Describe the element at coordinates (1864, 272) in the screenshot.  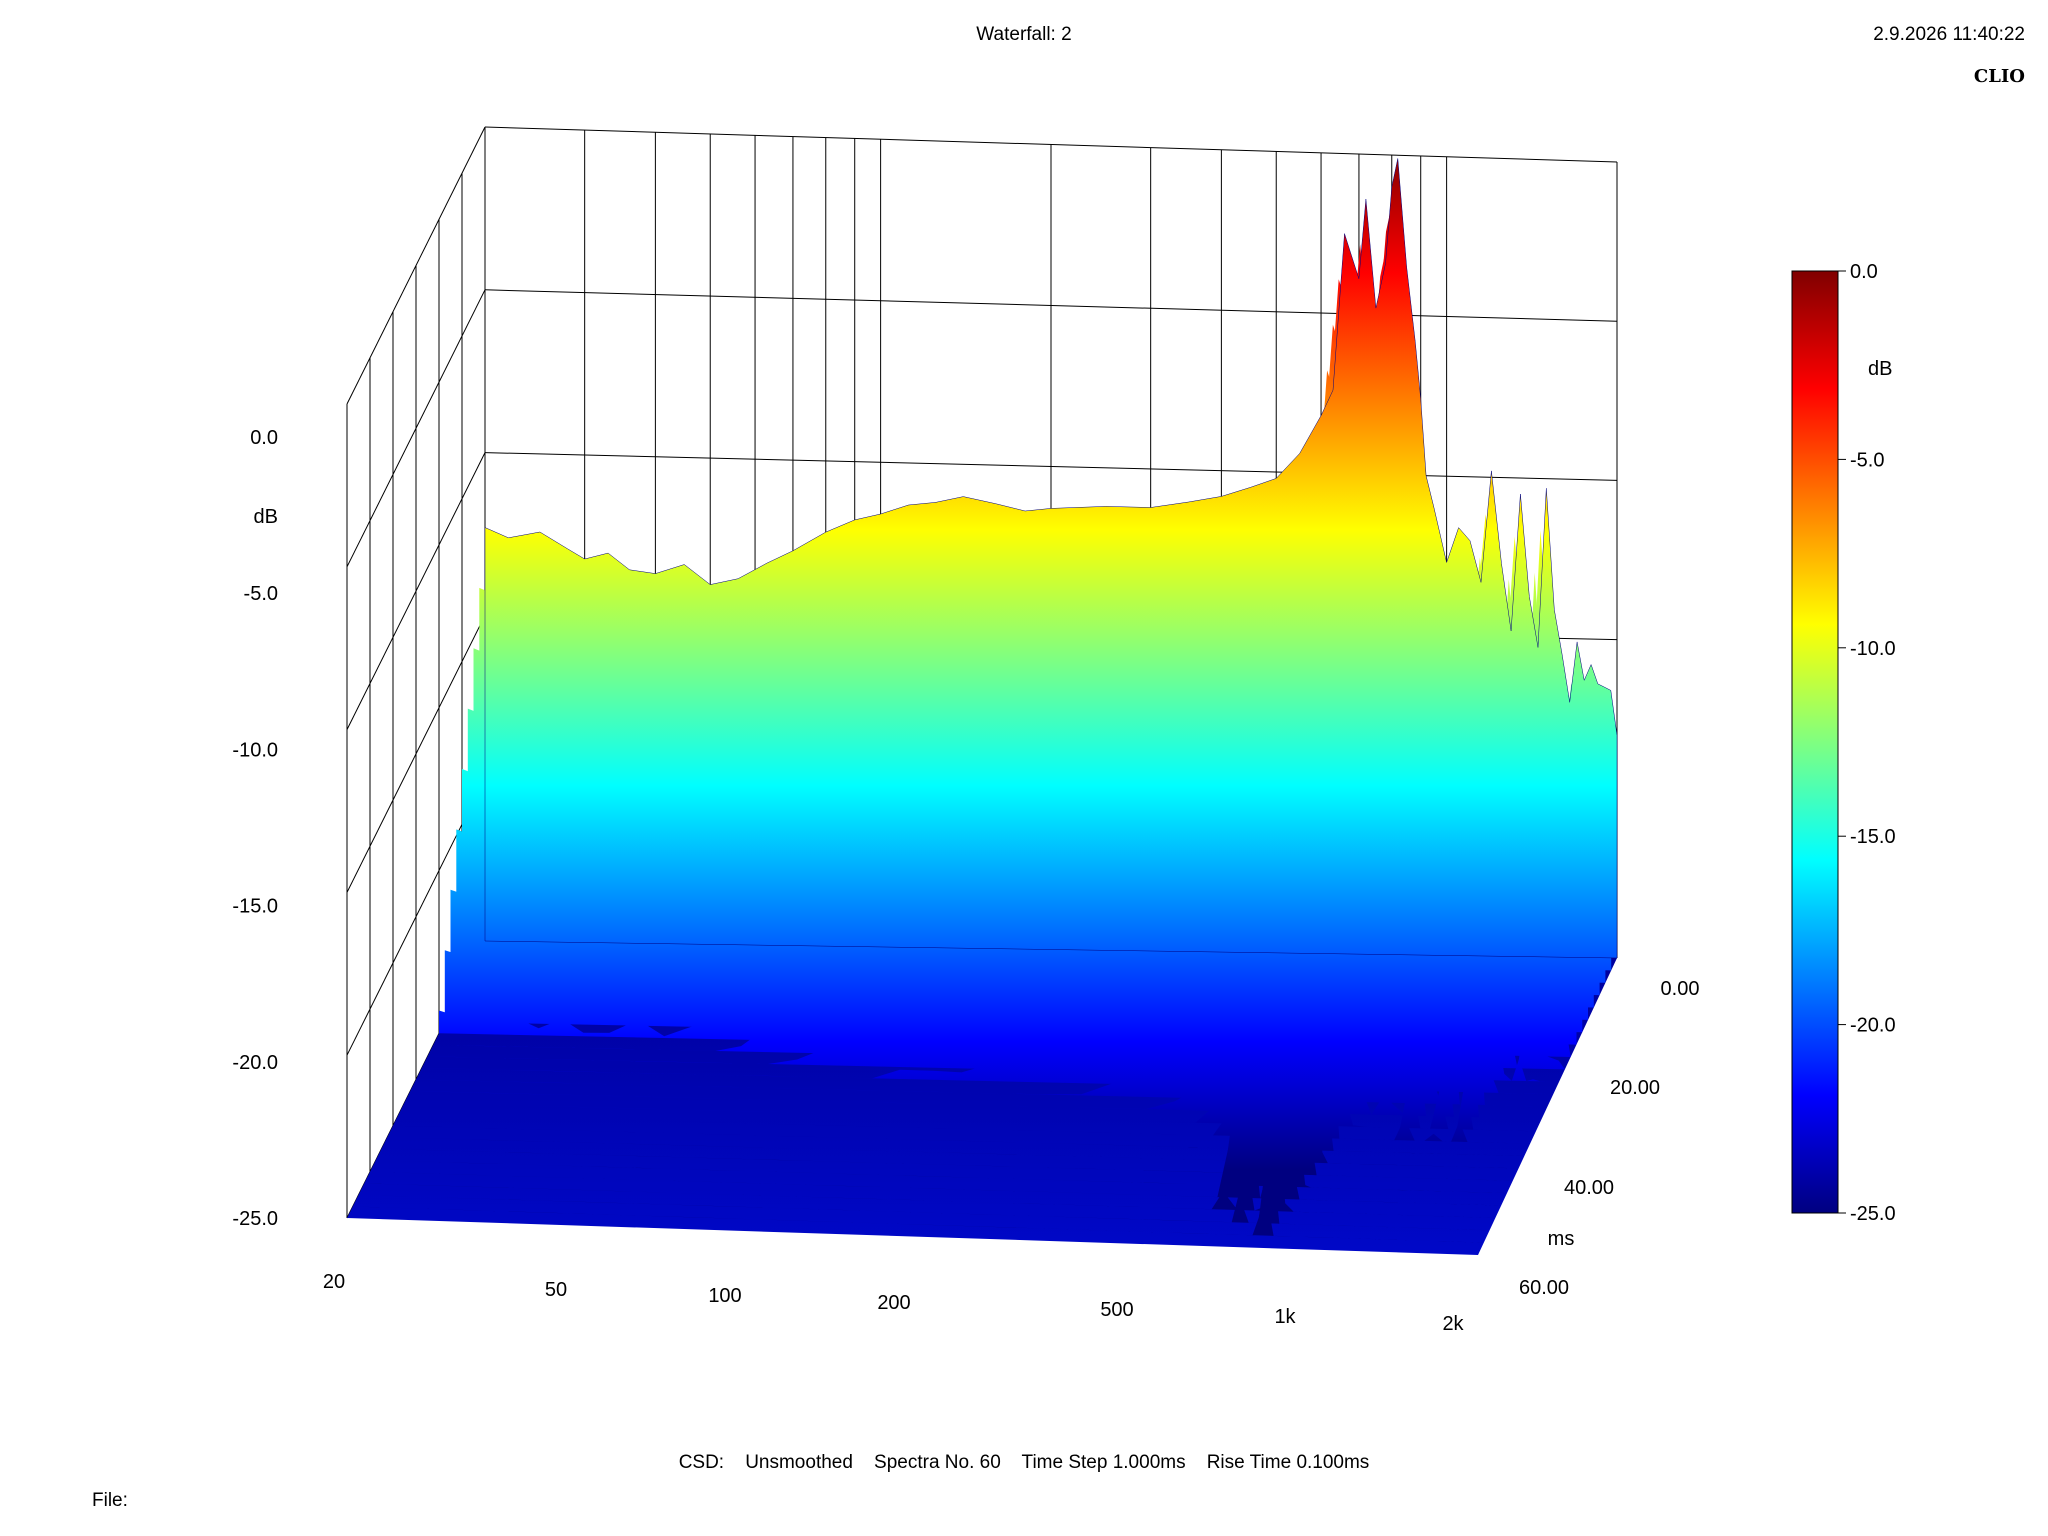
I see `colorbar-tick-label: 0.0` at that location.